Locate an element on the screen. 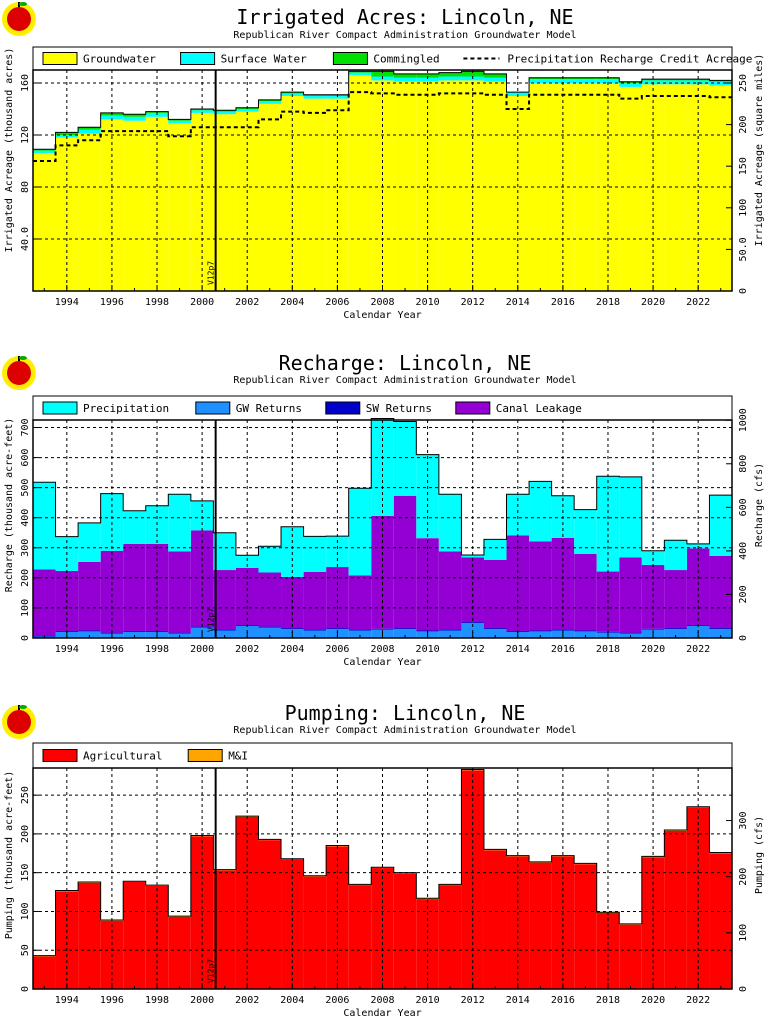 This screenshot has width=768, height=1028. y-tick-label-right: 150 is located at coordinates (743, 166).